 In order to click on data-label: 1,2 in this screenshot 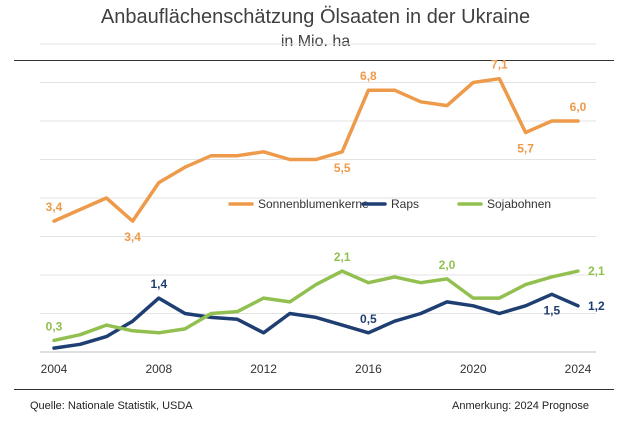, I will do `click(596, 306)`.